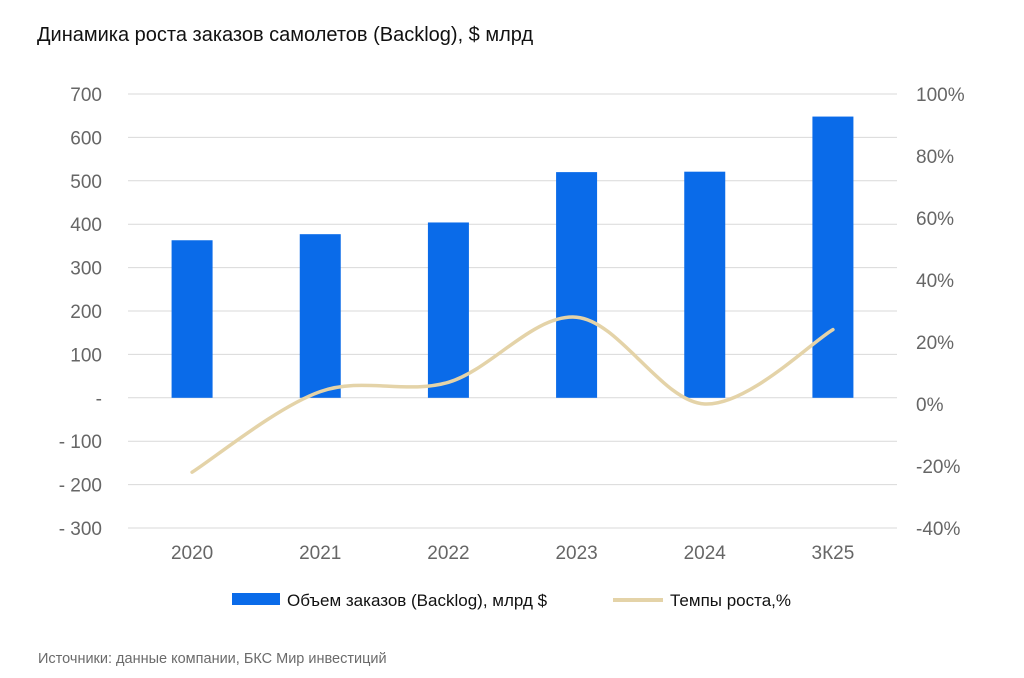 This screenshot has width=1024, height=678. Describe the element at coordinates (705, 284) in the screenshot. I see `bar-2024` at that location.